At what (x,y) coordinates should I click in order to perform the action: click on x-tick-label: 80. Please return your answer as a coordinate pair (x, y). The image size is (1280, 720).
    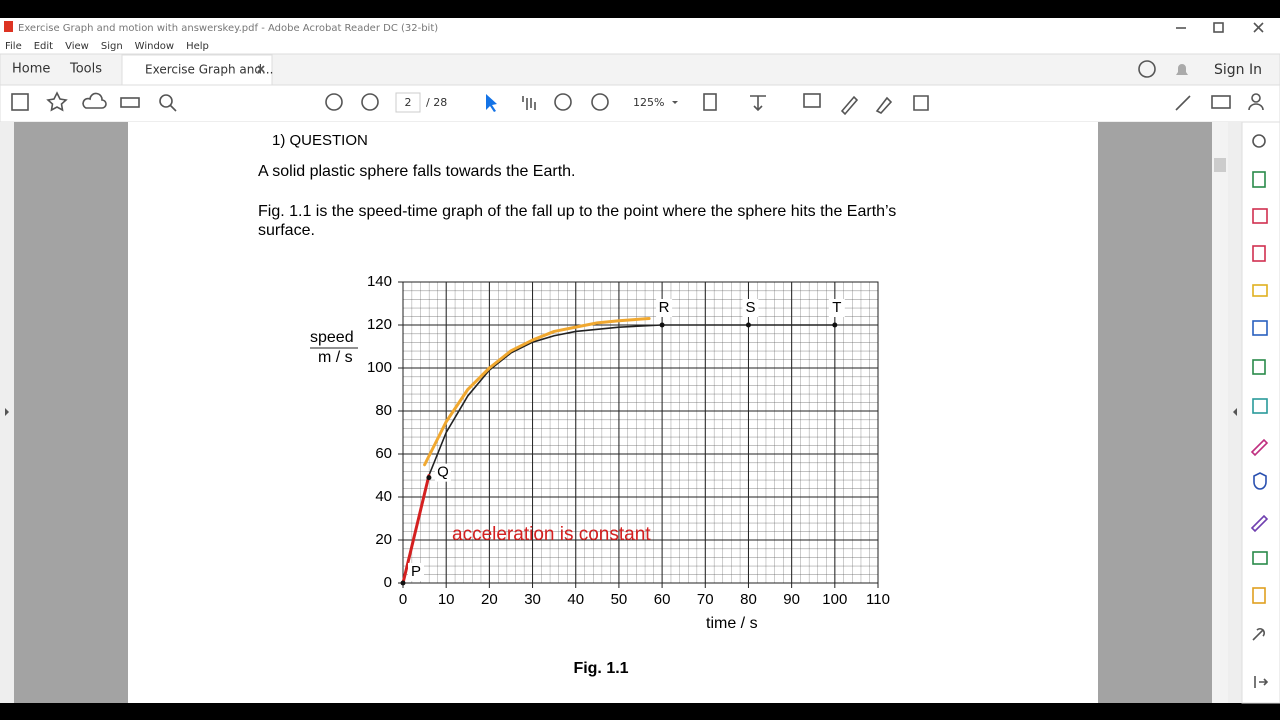
    Looking at the image, I should click on (748, 599).